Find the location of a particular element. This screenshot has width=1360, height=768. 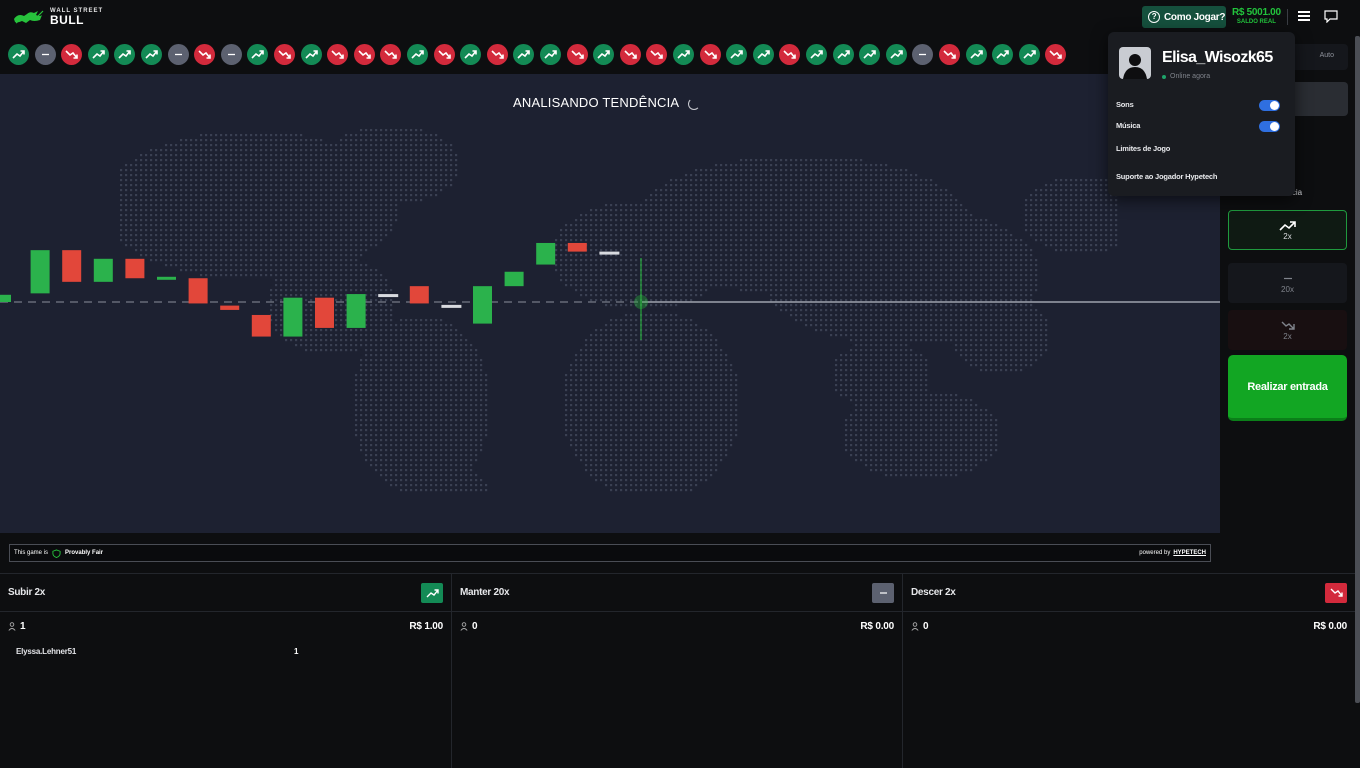

provably-fair-link: Provably Fair is located at coordinates (84, 553).